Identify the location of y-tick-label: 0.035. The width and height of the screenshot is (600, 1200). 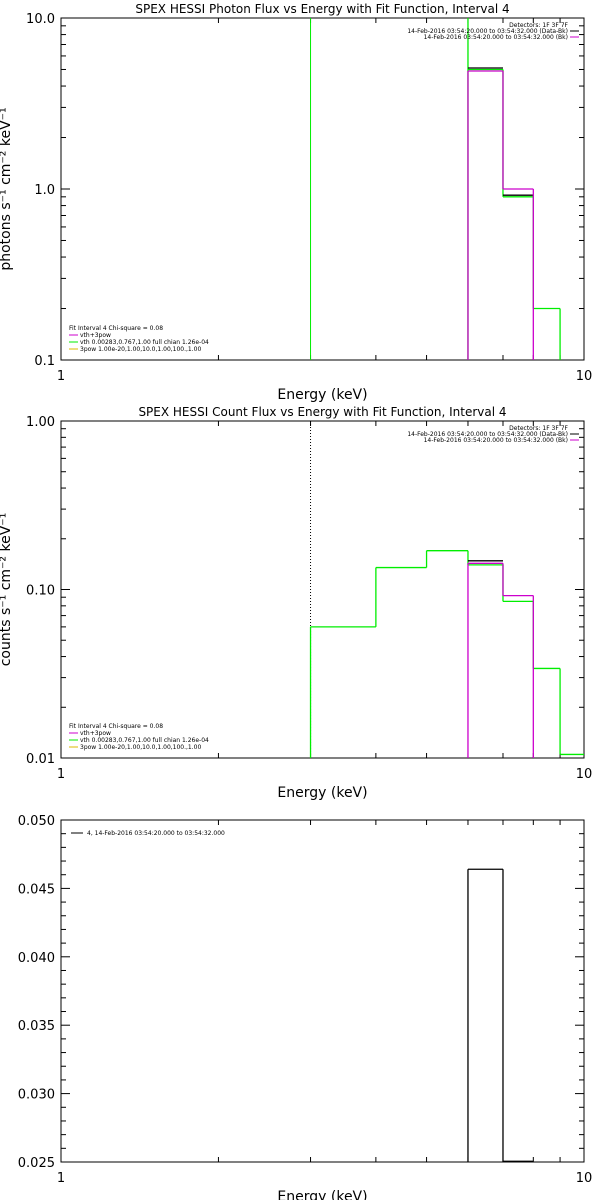
(36, 1026).